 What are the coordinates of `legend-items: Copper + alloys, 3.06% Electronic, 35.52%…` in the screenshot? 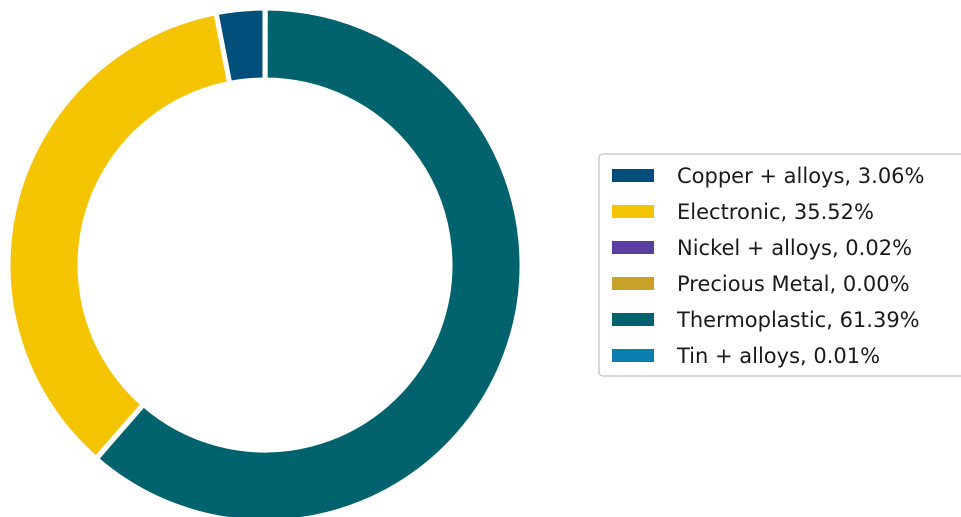 It's located at (768, 266).